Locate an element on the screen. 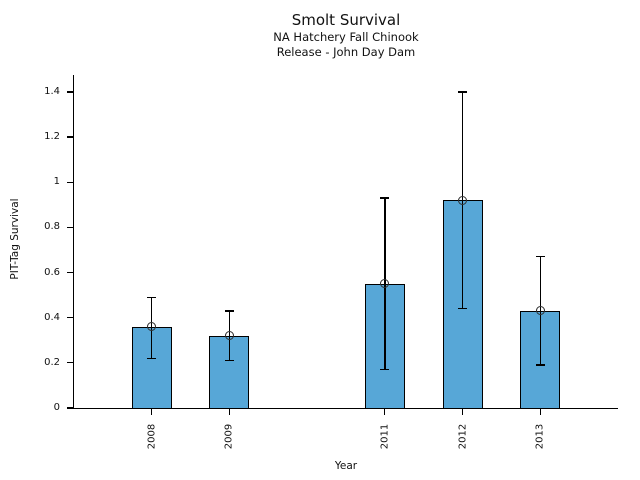  y-tick-label: 0.6 is located at coordinates (52, 272).